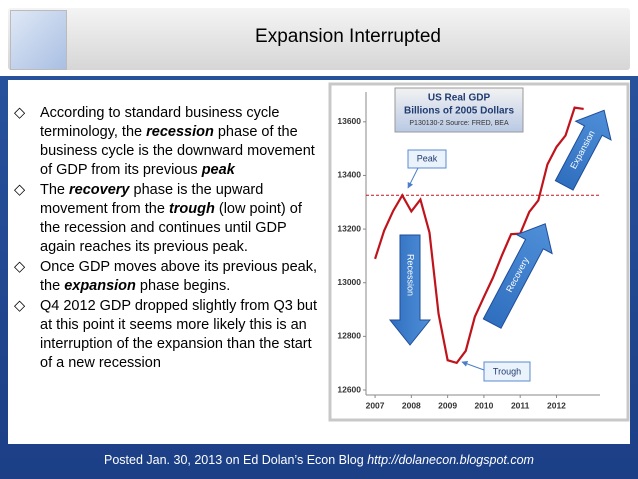  What do you see at coordinates (100, 286) in the screenshot?
I see `emphasis-text: expansion` at bounding box center [100, 286].